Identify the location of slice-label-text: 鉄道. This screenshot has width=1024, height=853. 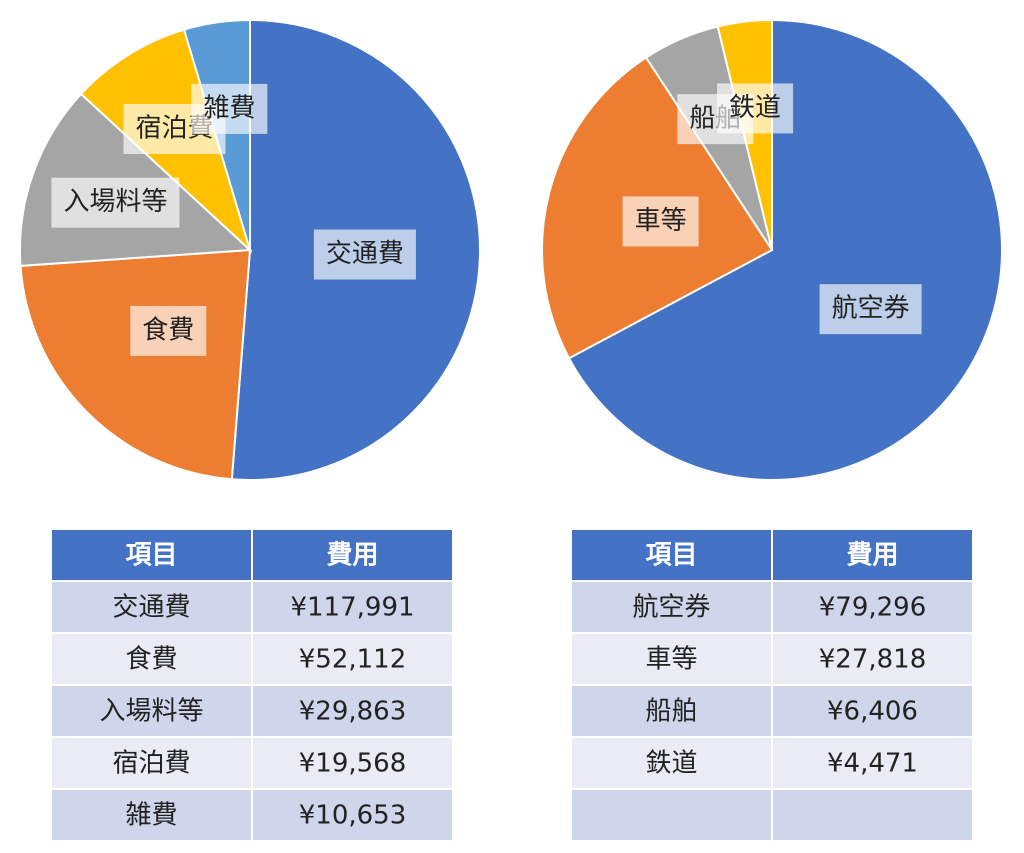
(755, 108).